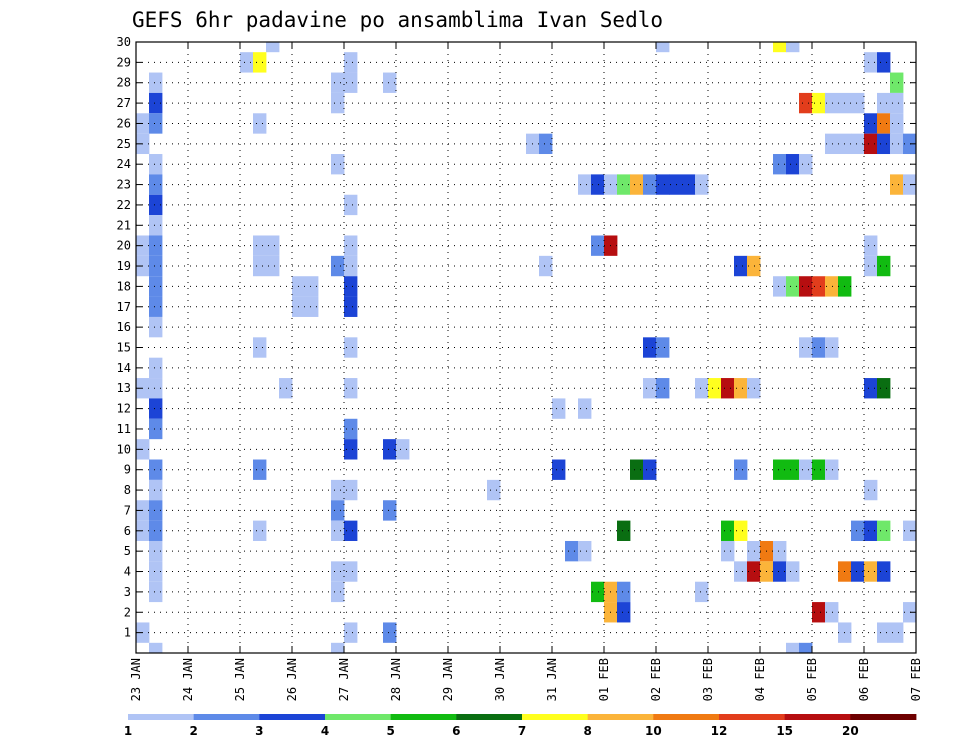  What do you see at coordinates (522, 731) in the screenshot?
I see `legend-label: 7` at bounding box center [522, 731].